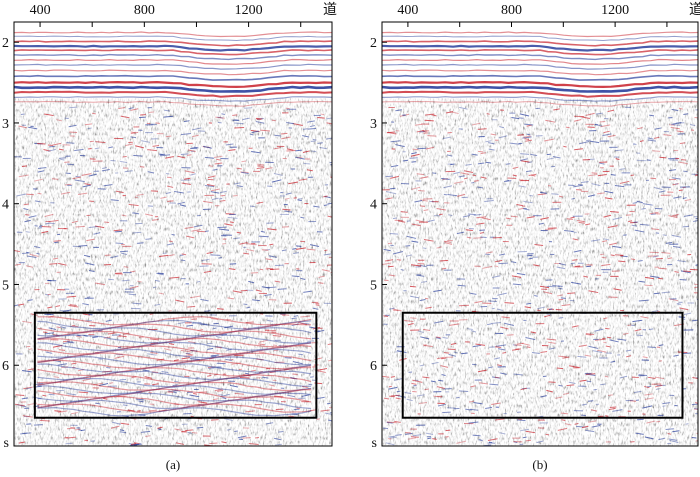 The width and height of the screenshot is (700, 477). I want to click on panel-caption: (a), so click(173, 464).